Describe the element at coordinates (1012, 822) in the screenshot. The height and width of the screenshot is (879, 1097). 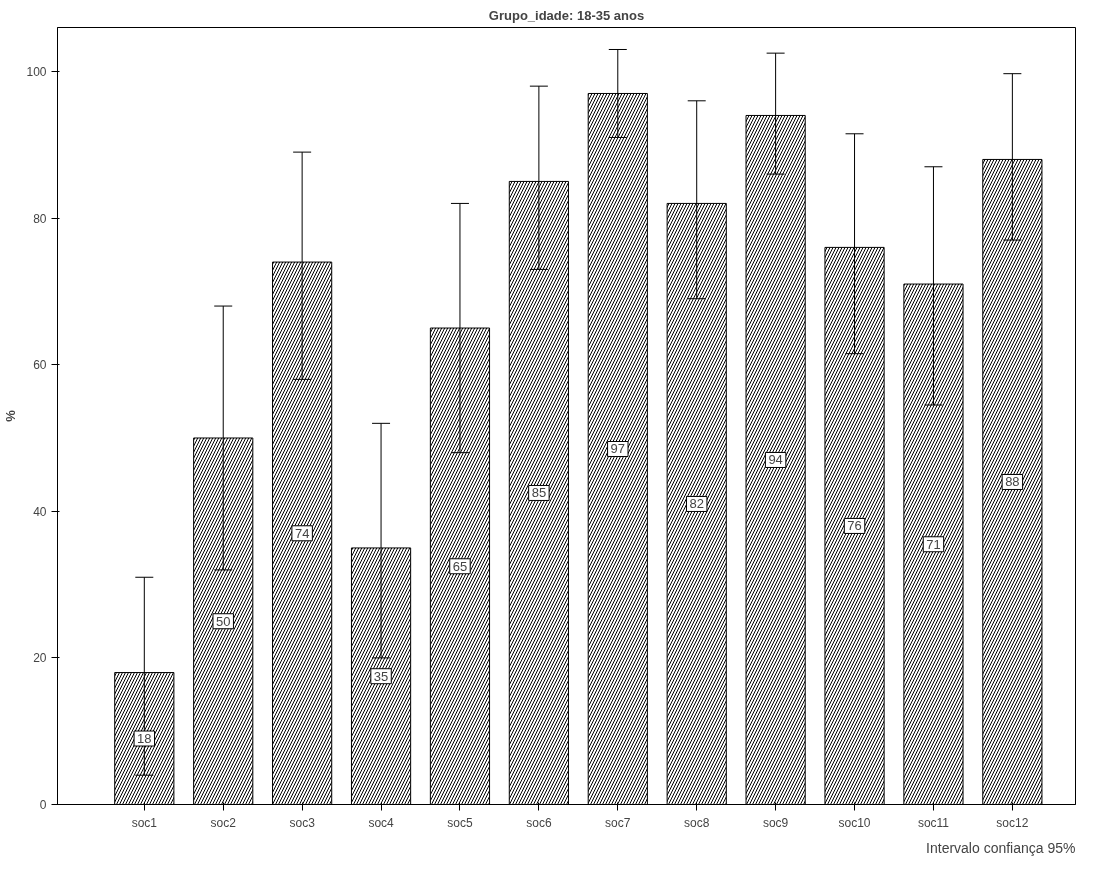
I see `x-tick-label: soc12` at that location.